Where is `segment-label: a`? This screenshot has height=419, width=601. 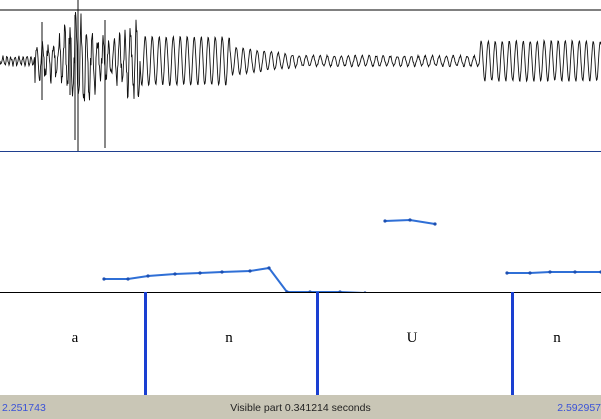
segment-label: a is located at coordinates (75, 338).